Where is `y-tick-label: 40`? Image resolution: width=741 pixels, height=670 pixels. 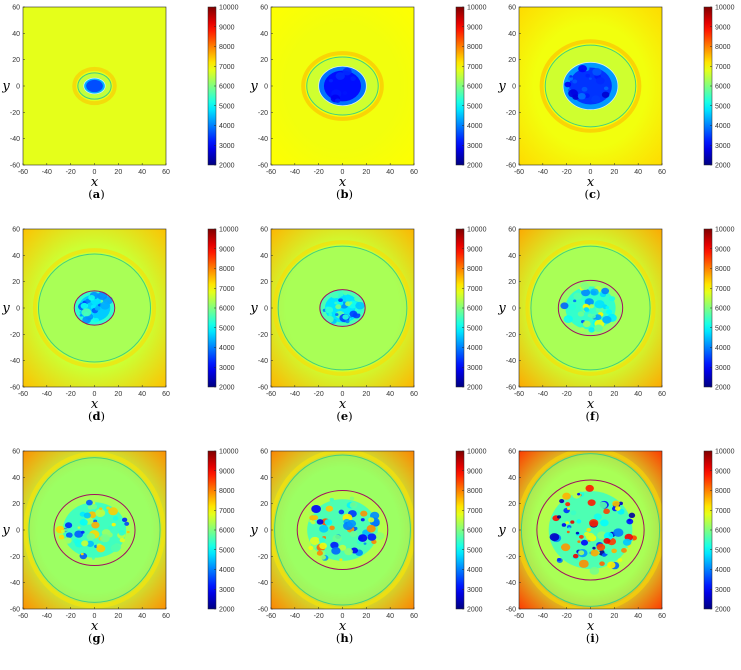
y-tick-label: 40 is located at coordinates (264, 34).